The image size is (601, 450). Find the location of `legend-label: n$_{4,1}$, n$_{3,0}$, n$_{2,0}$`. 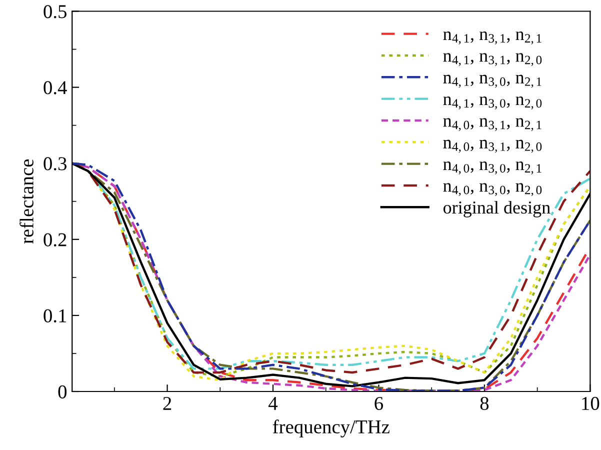

legend-label: n$_{4,1}$, n$_{3,0}$, n$_{2,0}$ is located at coordinates (492, 103).